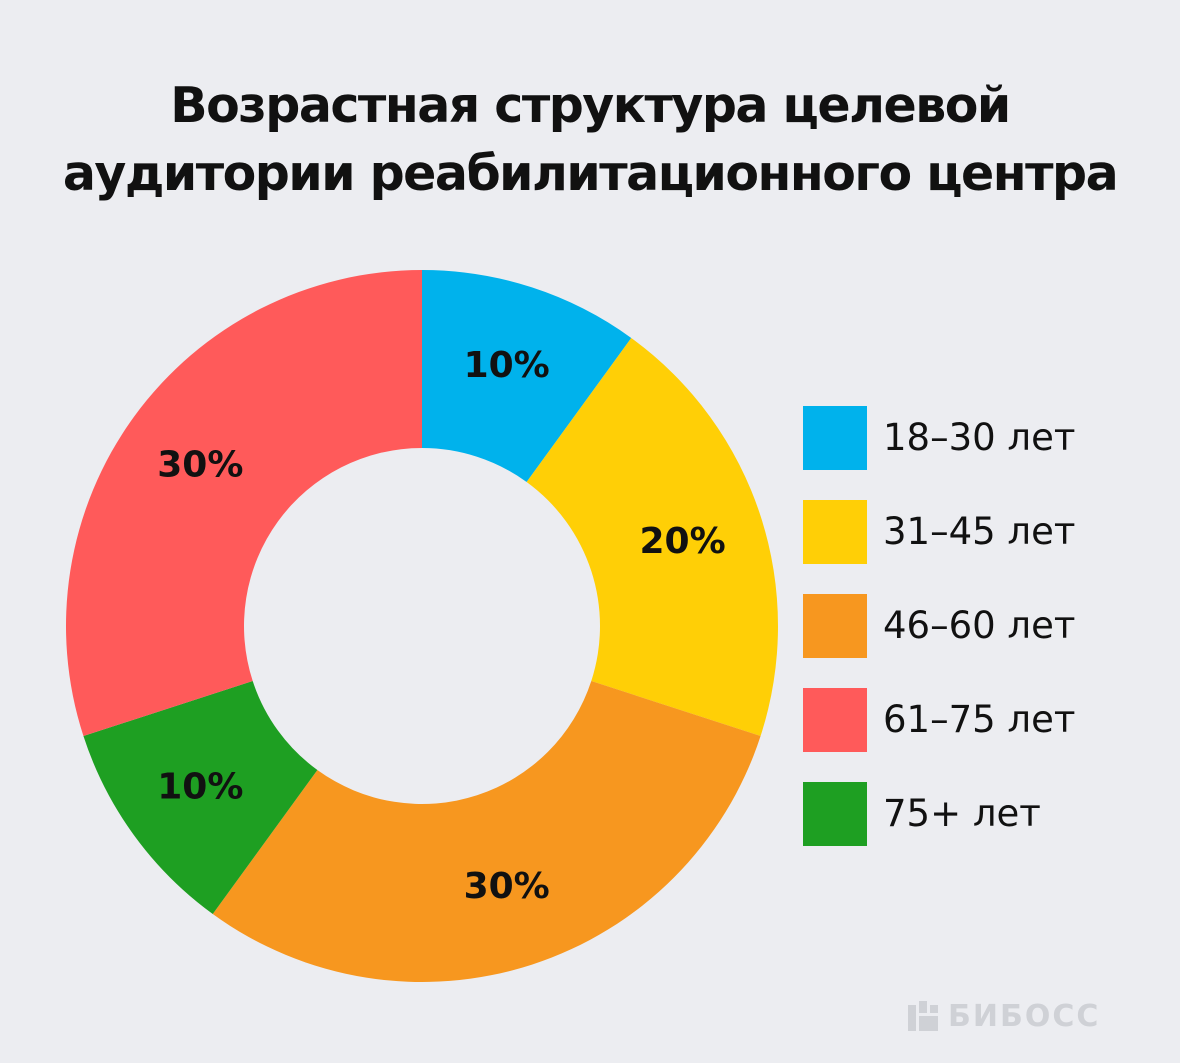 This screenshot has width=1180, height=1063. What do you see at coordinates (200, 787) in the screenshot?
I see `donut-slice-label-4: 10%` at bounding box center [200, 787].